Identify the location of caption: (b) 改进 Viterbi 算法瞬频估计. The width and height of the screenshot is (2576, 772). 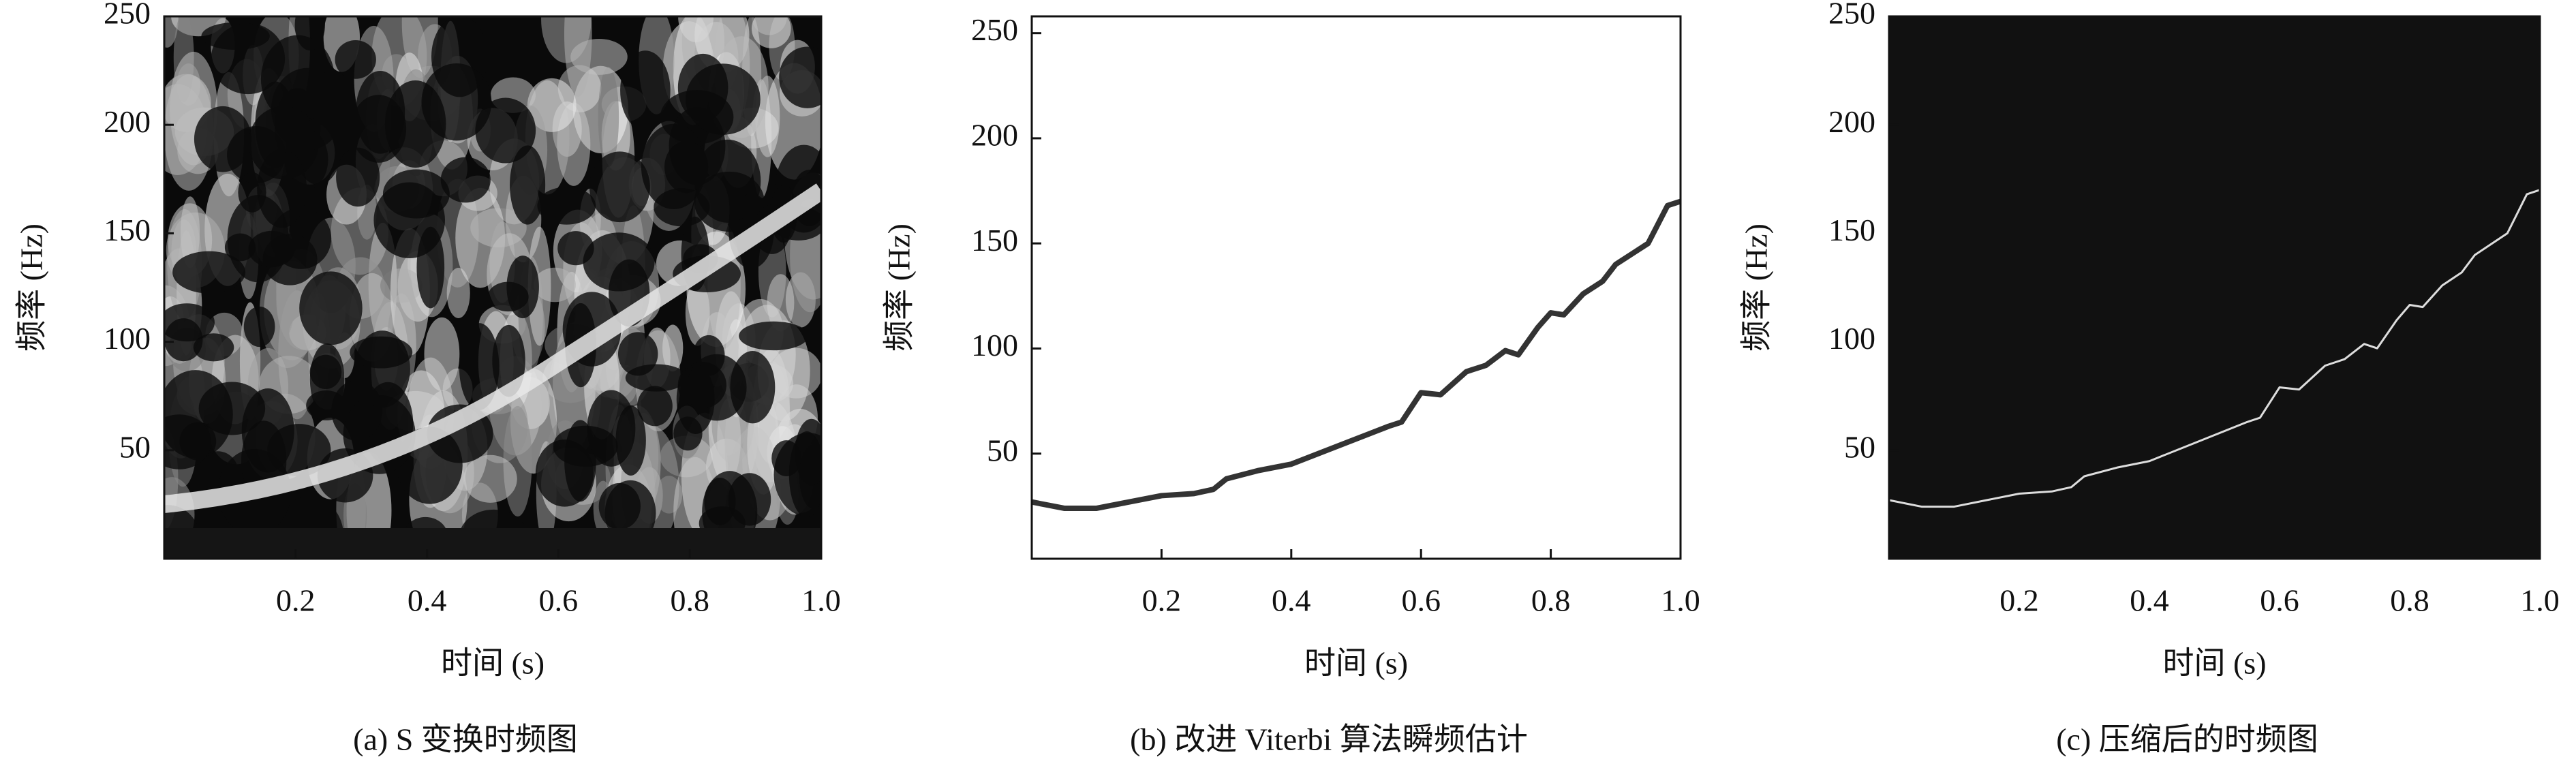
(1329, 739).